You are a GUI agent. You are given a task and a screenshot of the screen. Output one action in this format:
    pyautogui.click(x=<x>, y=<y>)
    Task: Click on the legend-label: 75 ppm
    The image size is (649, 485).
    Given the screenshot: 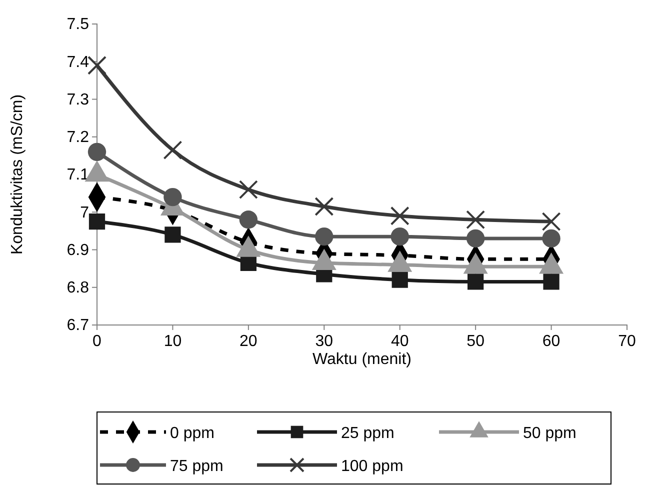 What is the action you would take?
    pyautogui.click(x=197, y=466)
    